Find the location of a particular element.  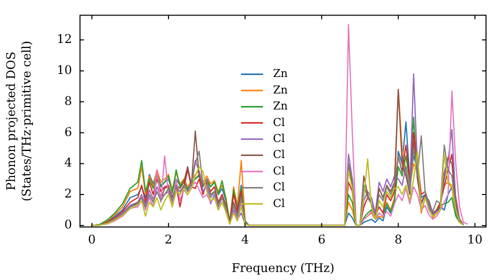

y-tick-label: 12 is located at coordinates (64, 39).